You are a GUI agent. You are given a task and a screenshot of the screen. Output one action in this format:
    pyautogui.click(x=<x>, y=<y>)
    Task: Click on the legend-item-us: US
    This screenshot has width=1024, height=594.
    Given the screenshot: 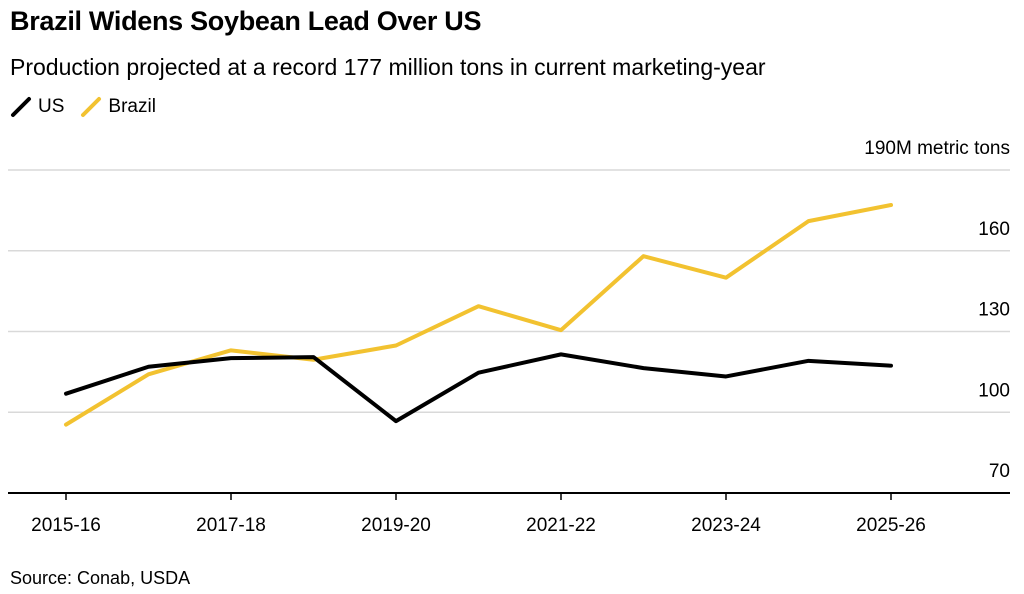 What is the action you would take?
    pyautogui.click(x=37, y=107)
    